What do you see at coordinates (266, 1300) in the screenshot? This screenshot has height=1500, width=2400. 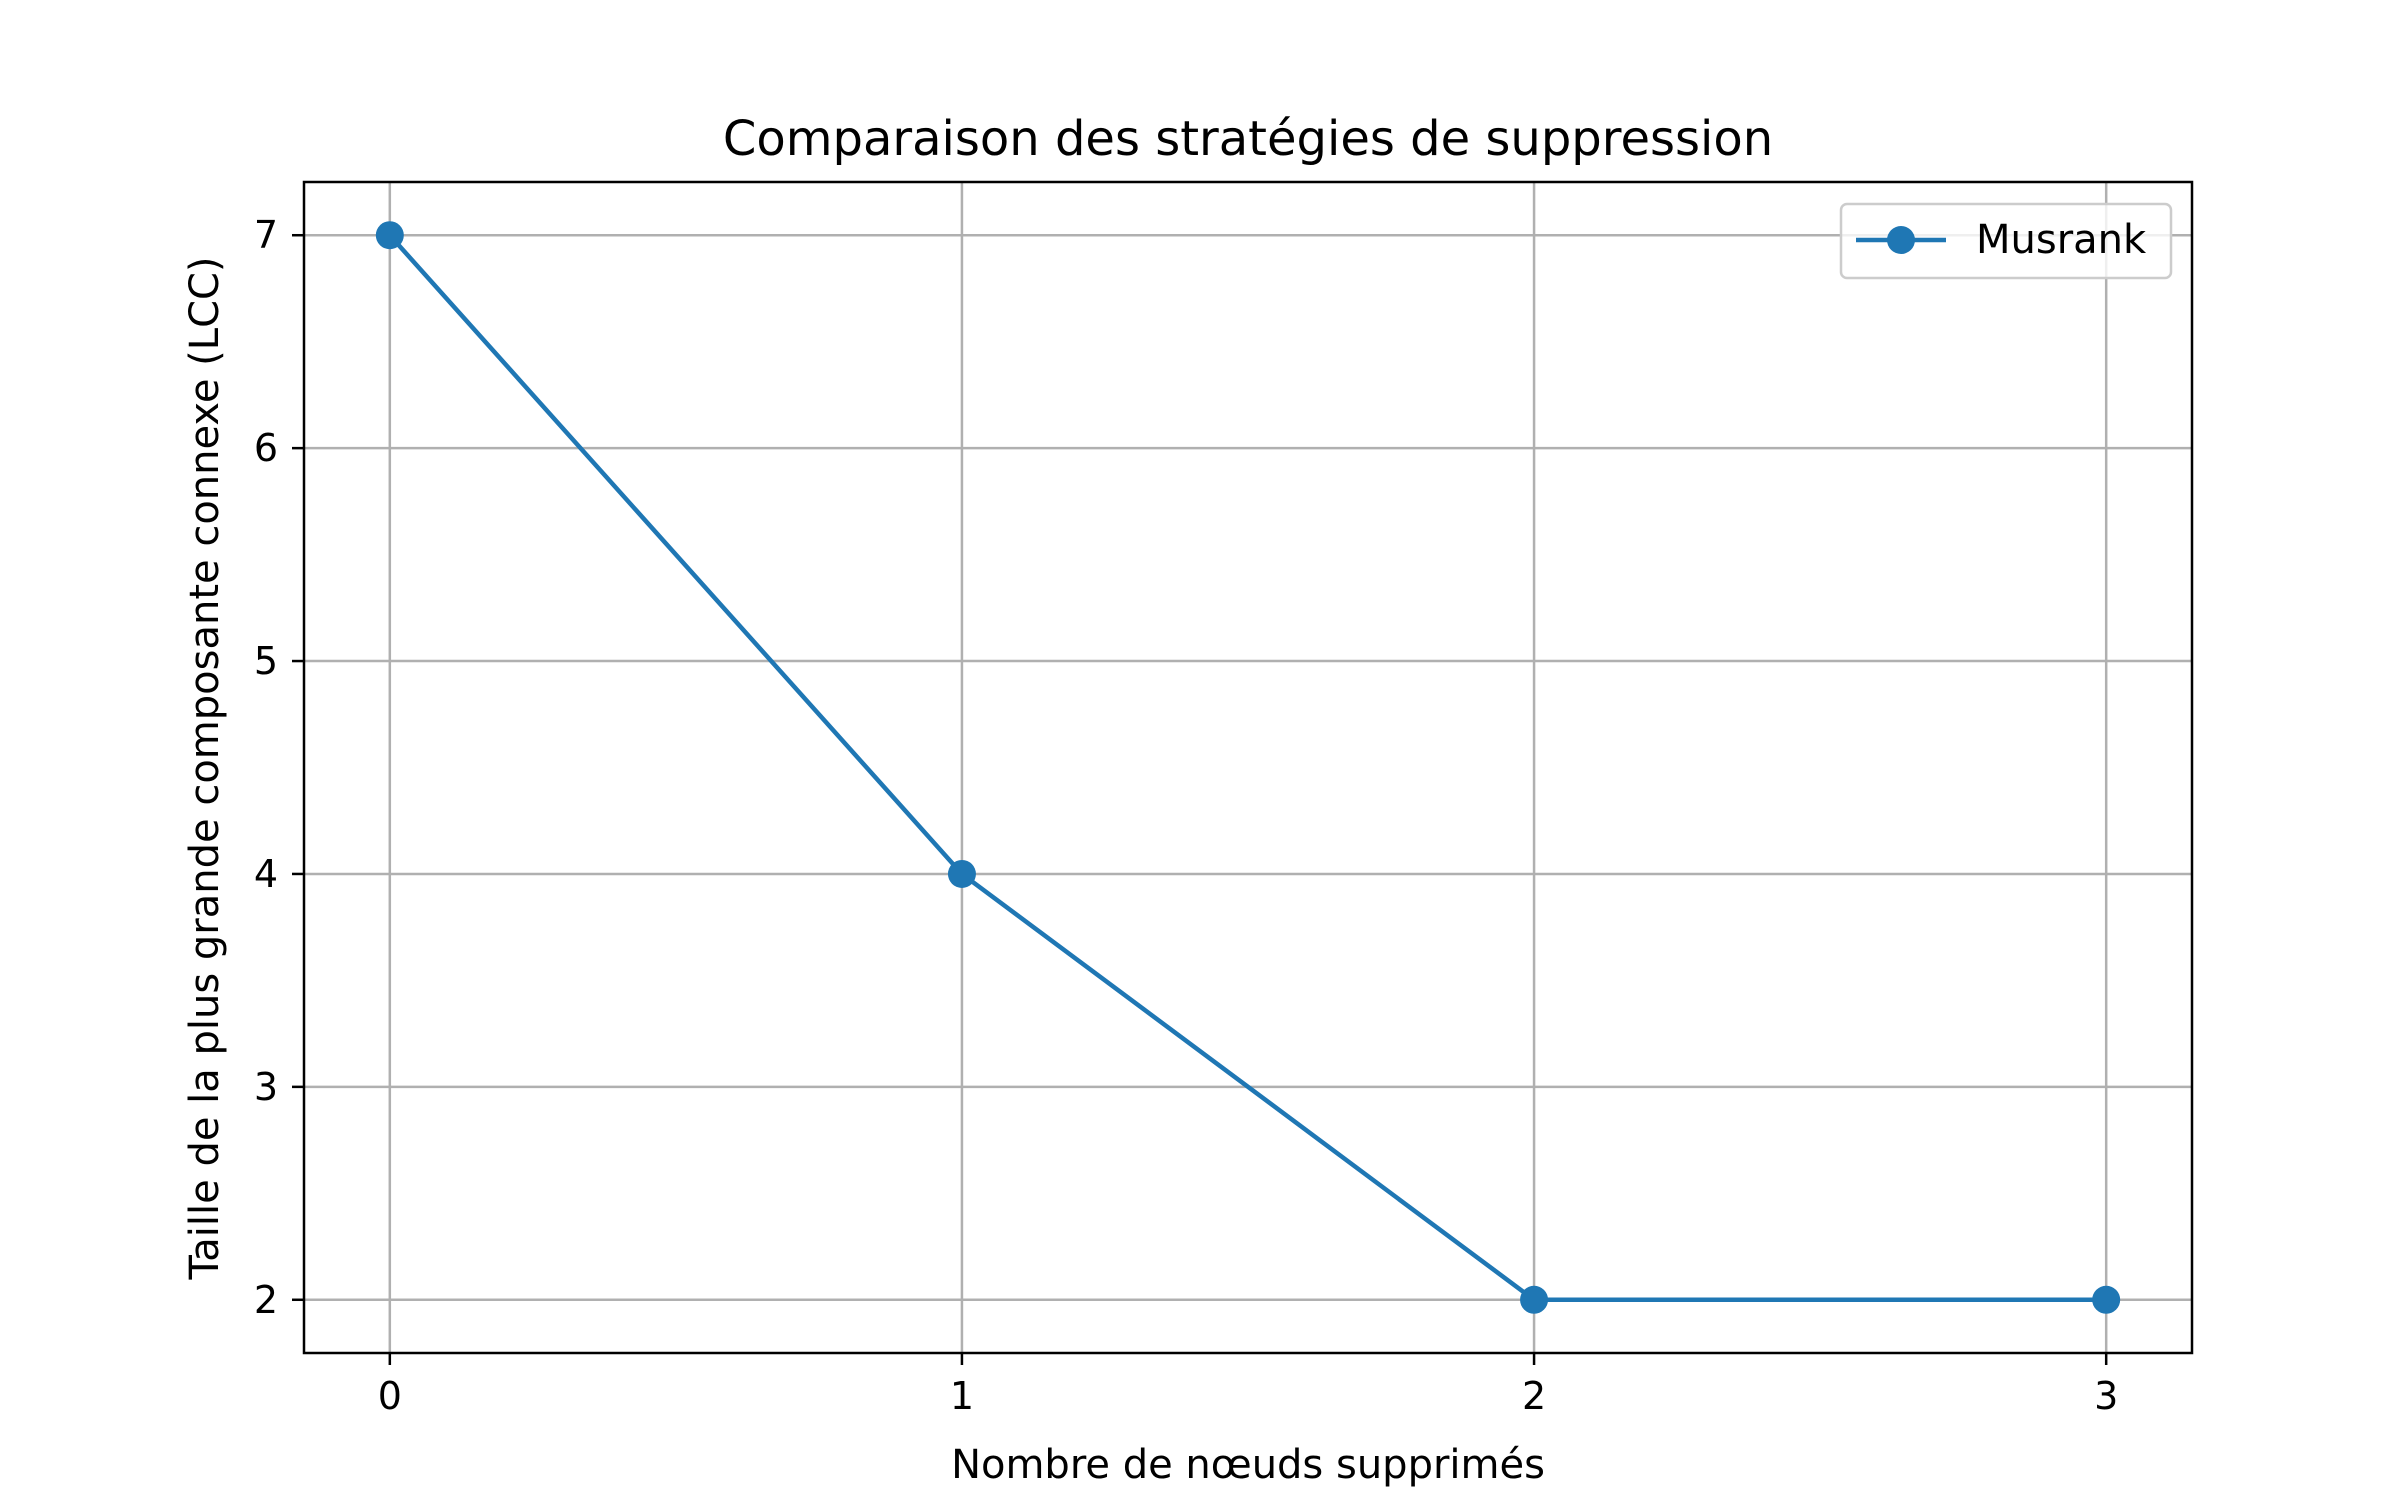 I see `y-tick-label: 2` at bounding box center [266, 1300].